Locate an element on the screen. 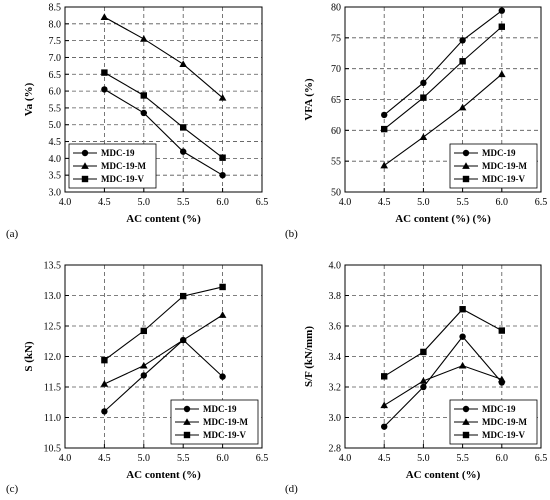  grid-lines is located at coordinates (443, 99).